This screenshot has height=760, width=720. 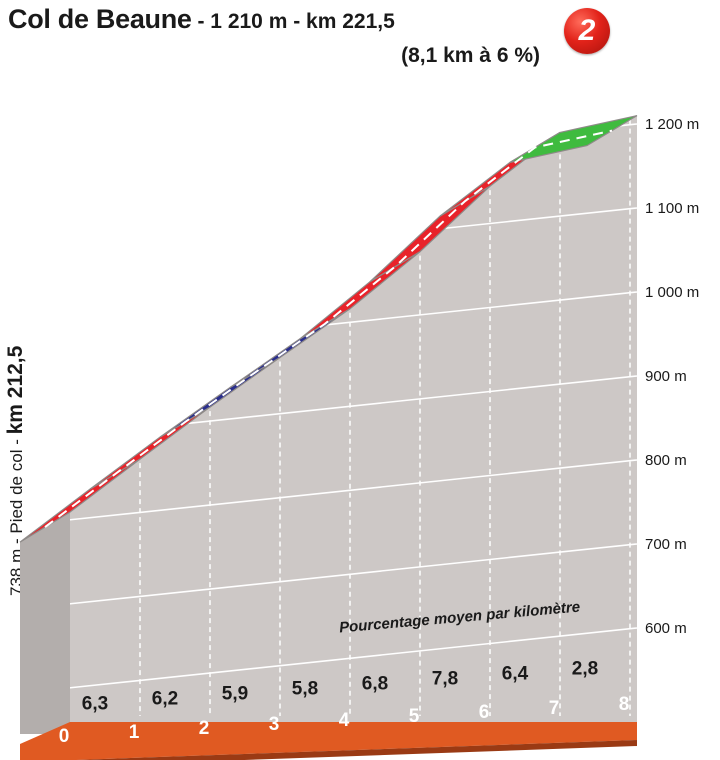 What do you see at coordinates (554, 708) in the screenshot?
I see `km-tick-7: 7` at bounding box center [554, 708].